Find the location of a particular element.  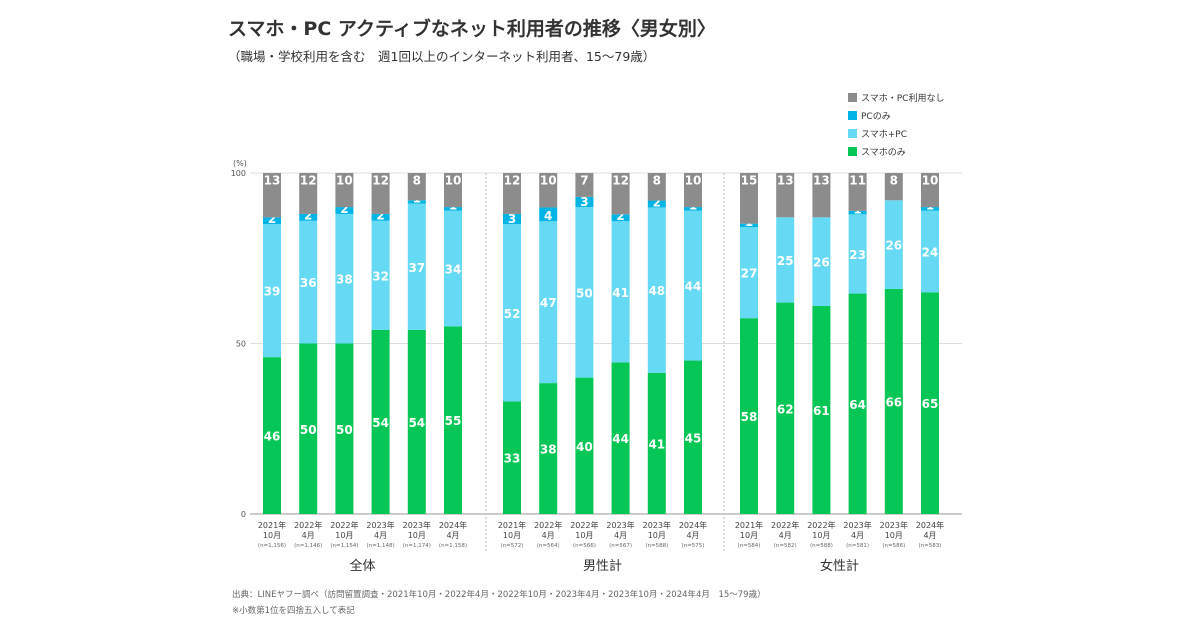

data-label: 54 is located at coordinates (380, 423).